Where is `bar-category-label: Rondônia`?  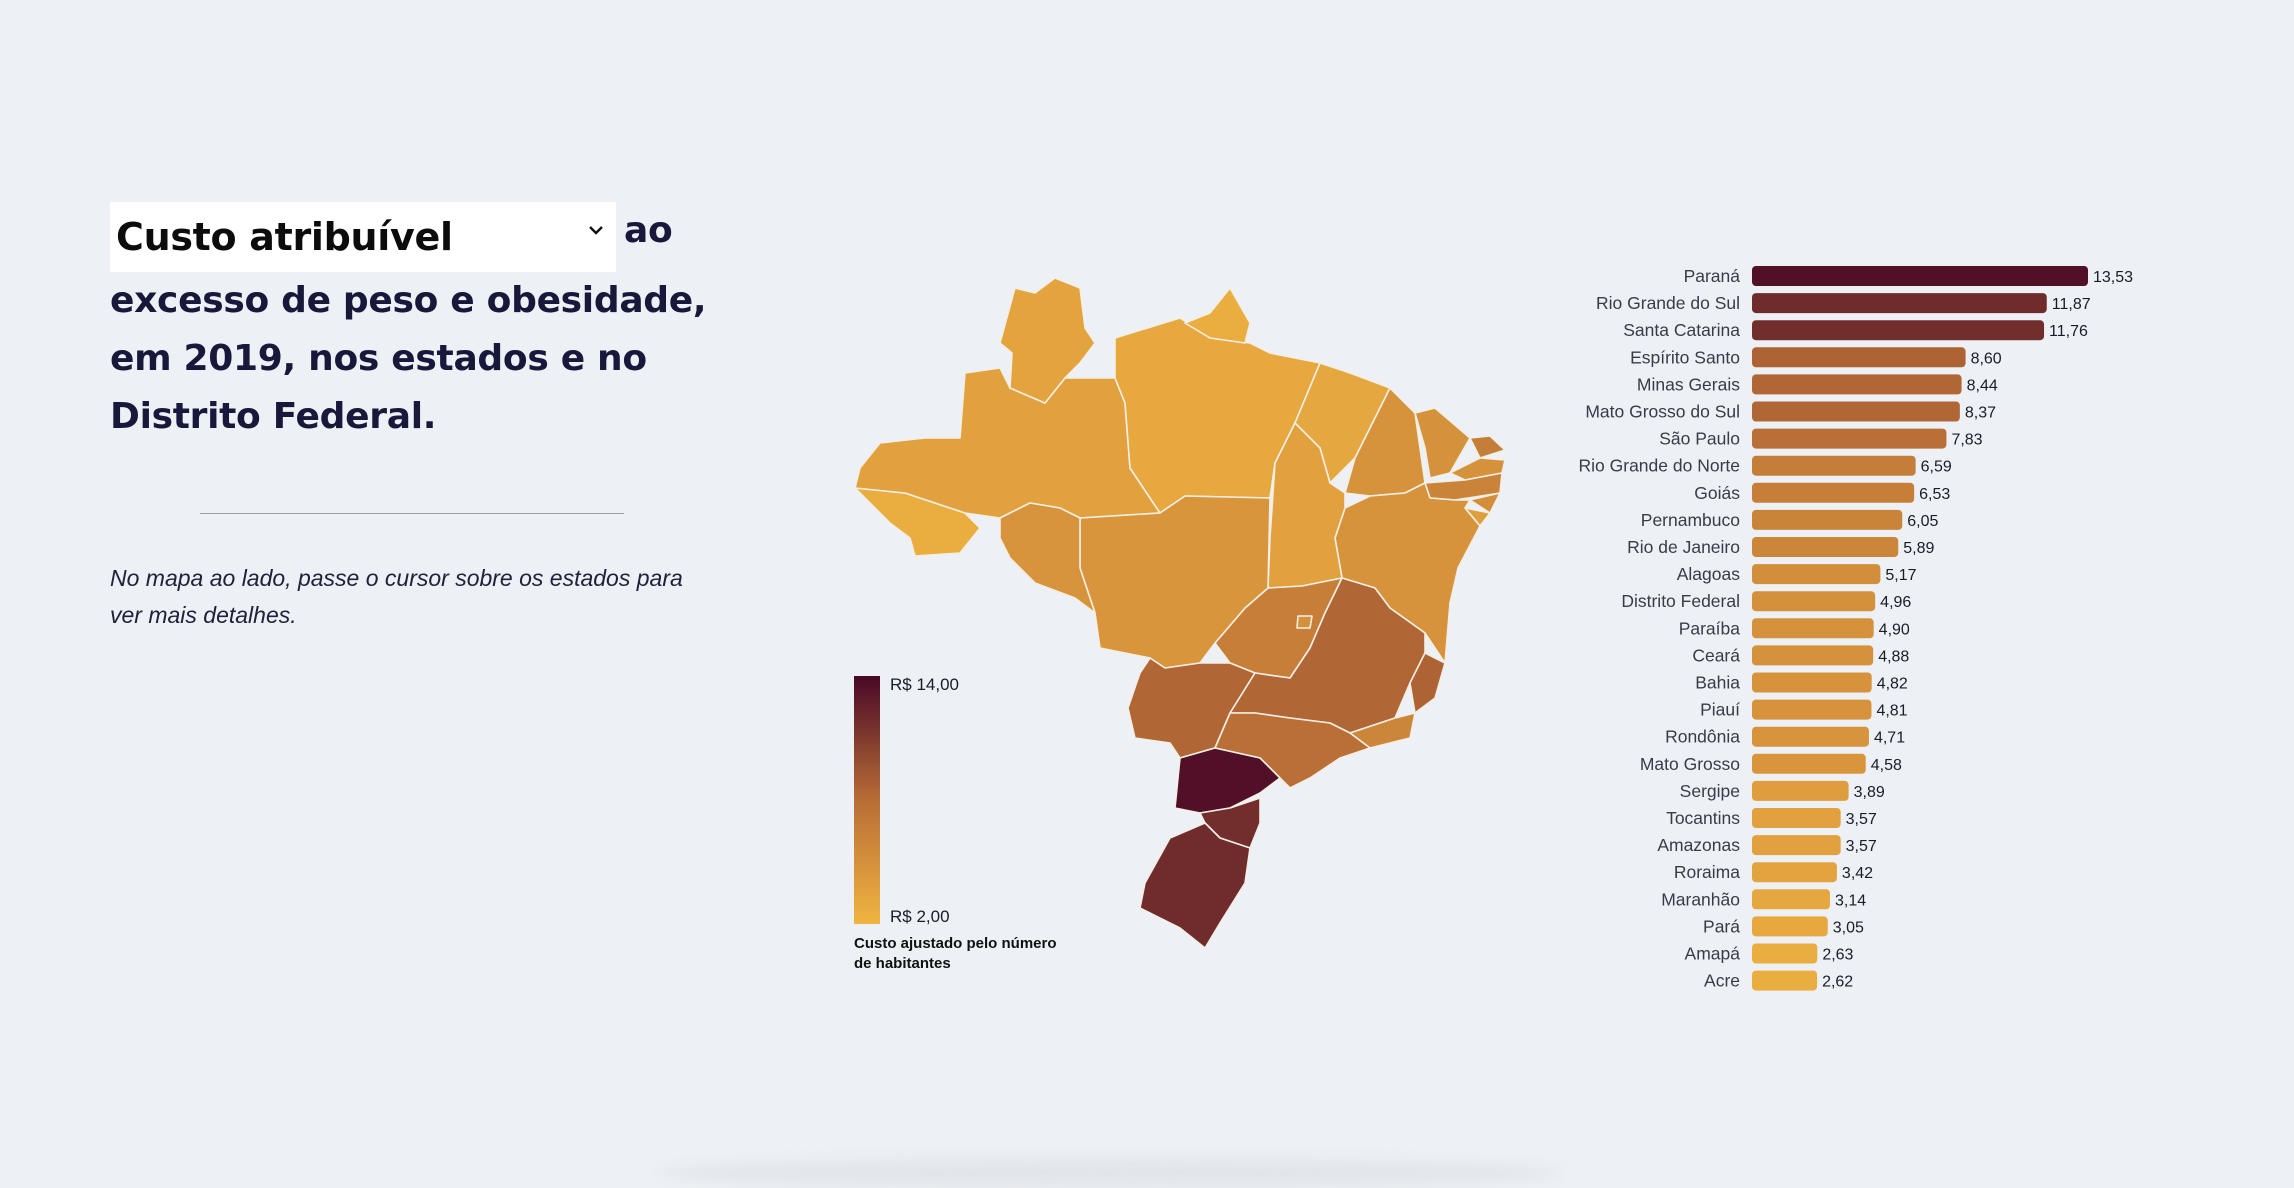 bar-category-label: Rondônia is located at coordinates (1702, 737).